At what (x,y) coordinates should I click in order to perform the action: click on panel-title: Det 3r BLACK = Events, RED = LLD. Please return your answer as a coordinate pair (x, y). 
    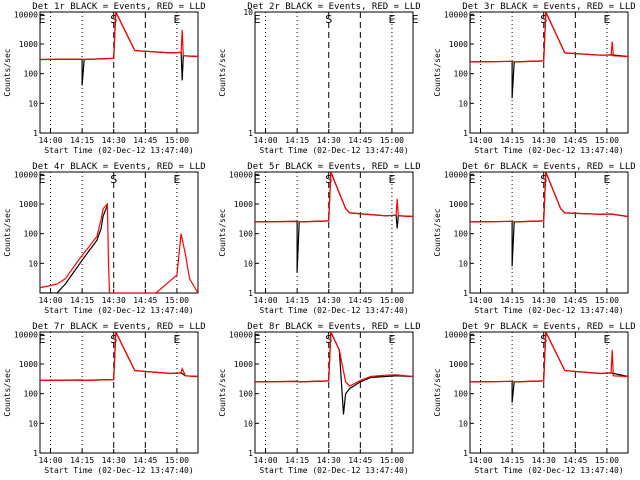
    Looking at the image, I should click on (548, 7).